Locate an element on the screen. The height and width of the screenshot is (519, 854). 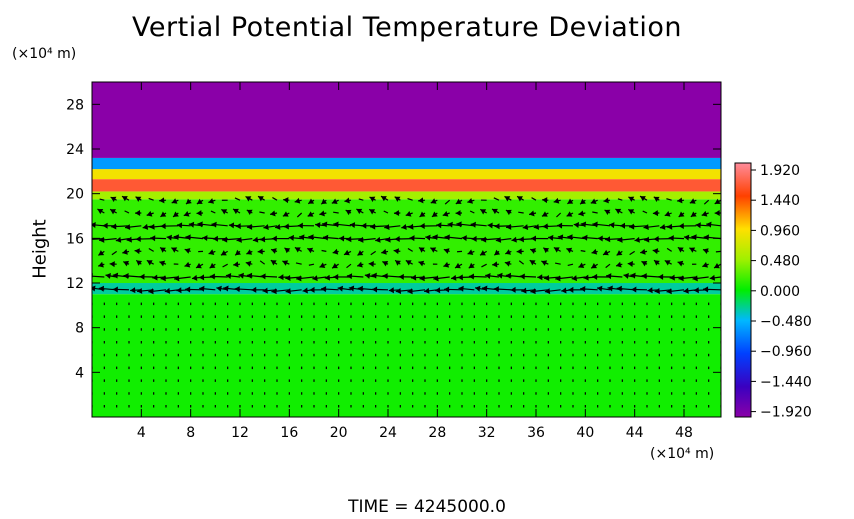
y-tick-label: 12 is located at coordinates (75, 284).